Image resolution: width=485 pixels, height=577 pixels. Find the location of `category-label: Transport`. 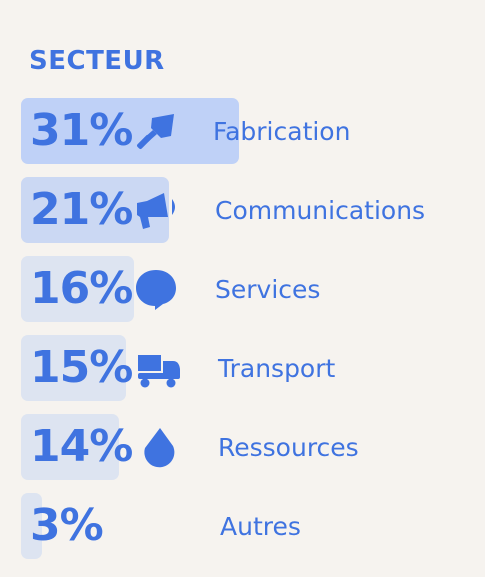

category-label: Transport is located at coordinates (277, 368).